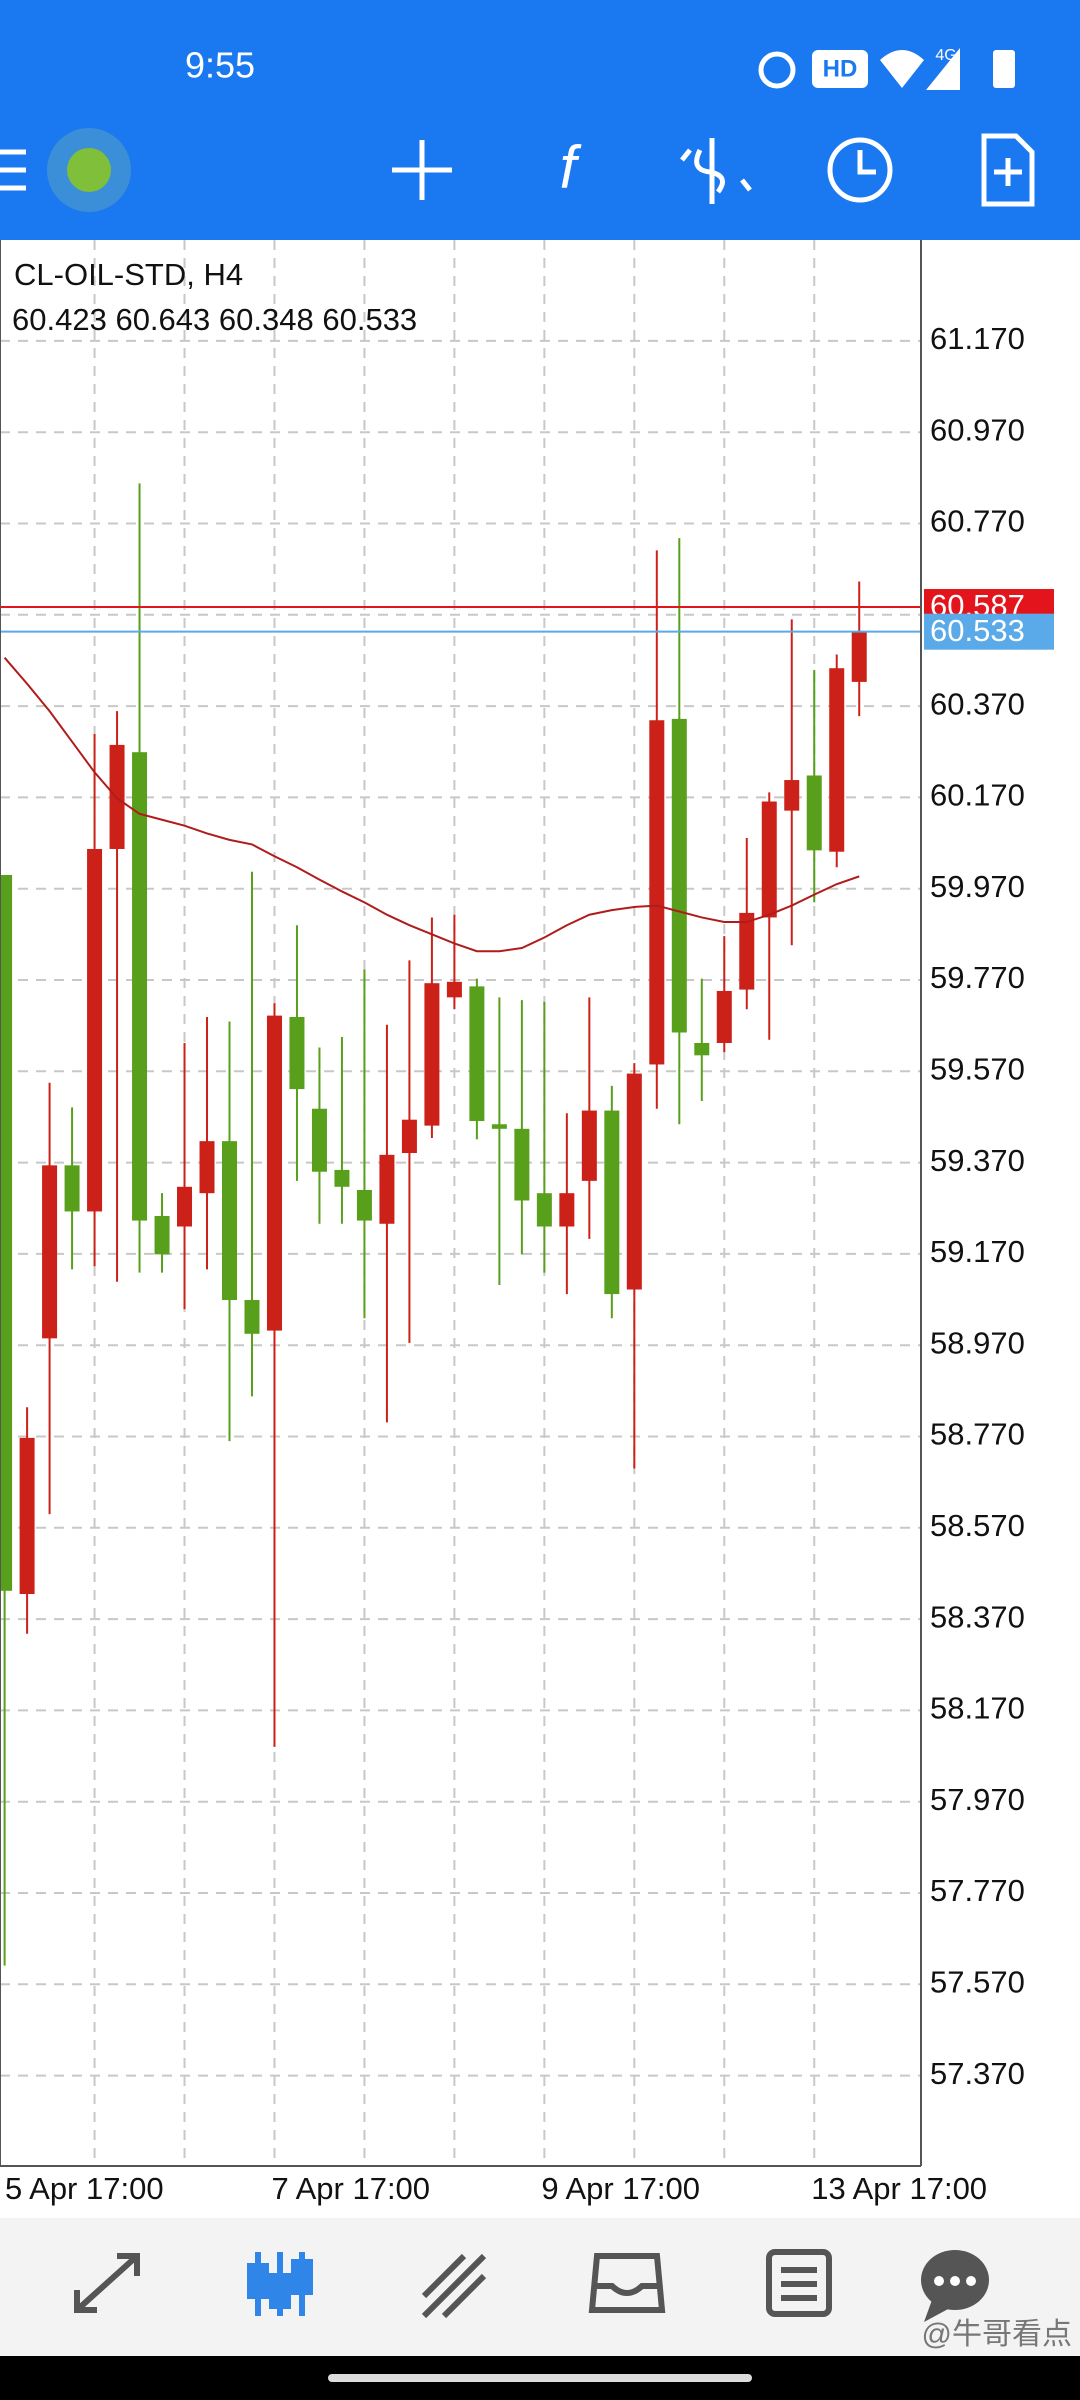 This screenshot has height=2400, width=1080. I want to click on y-tick-label: 57.970, so click(977, 1799).